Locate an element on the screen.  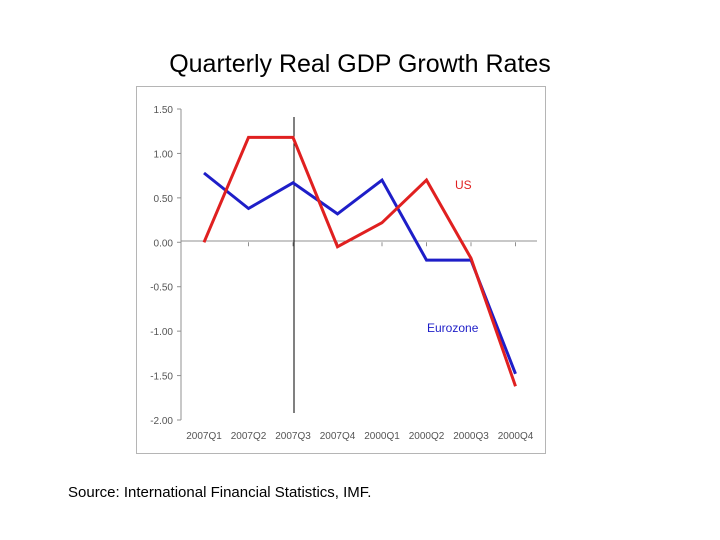
x-tick-label: 2007Q2 is located at coordinates (249, 436).